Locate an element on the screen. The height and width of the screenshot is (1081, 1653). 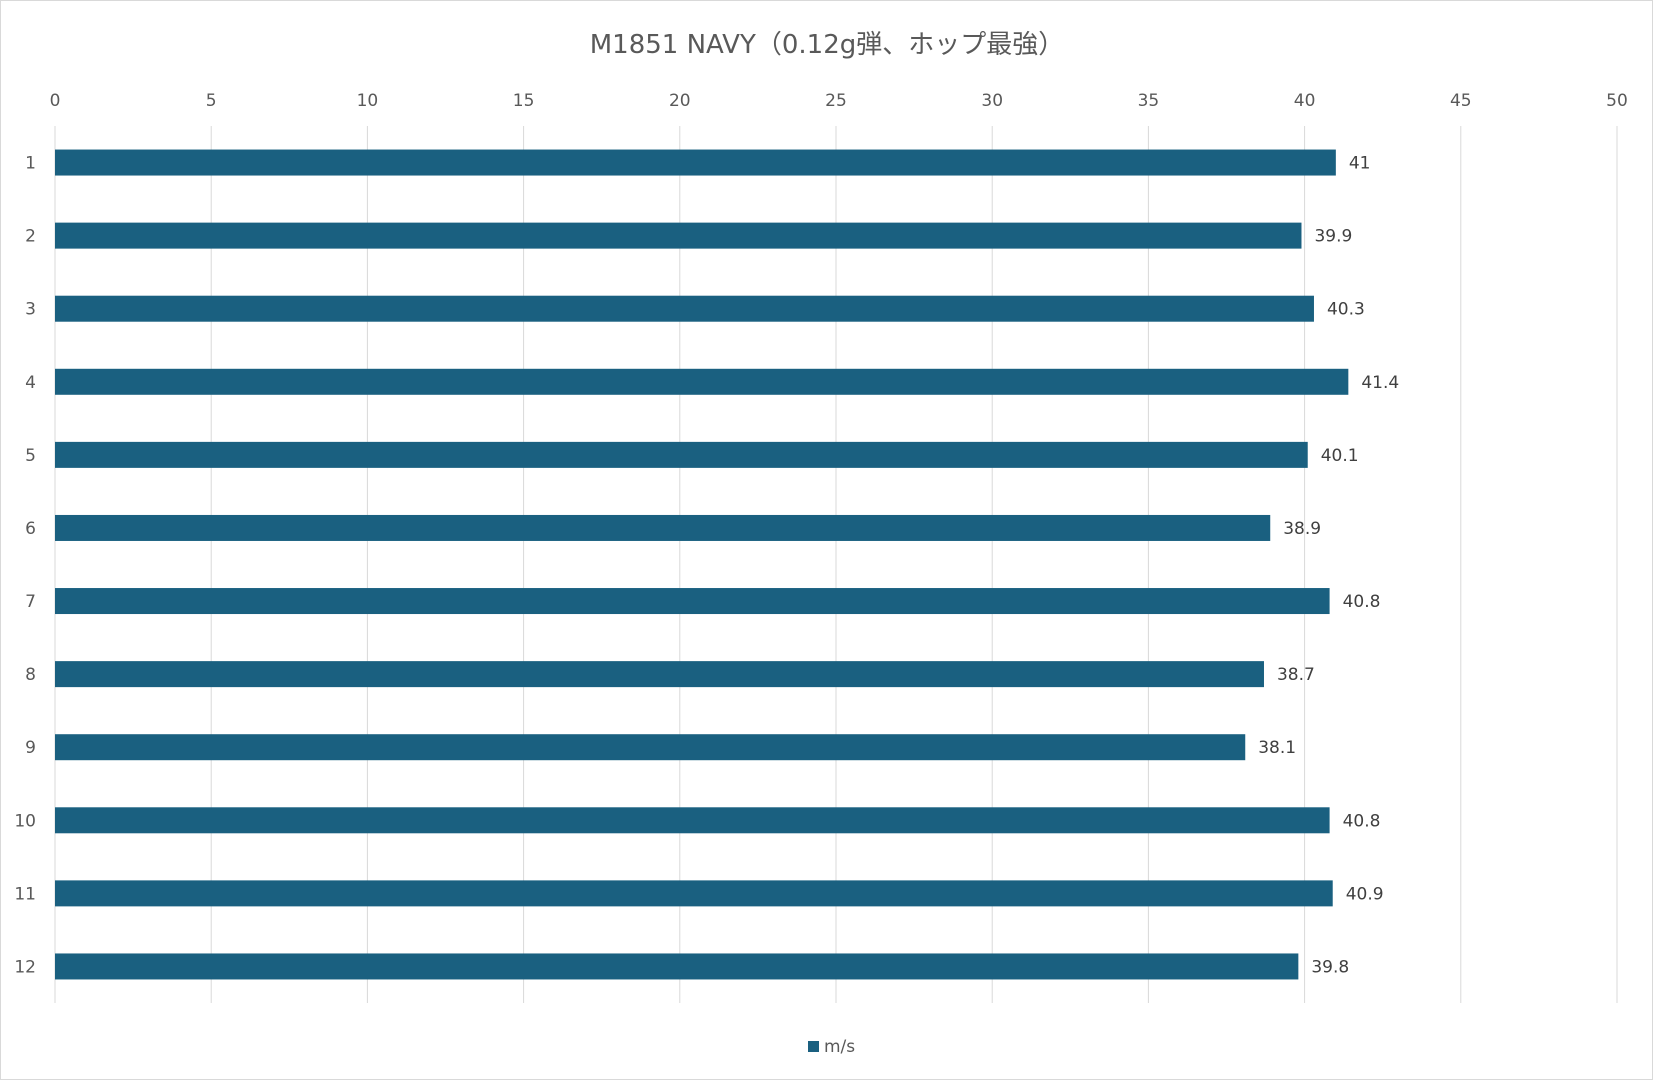
data-label: 38.9 is located at coordinates (1302, 529).